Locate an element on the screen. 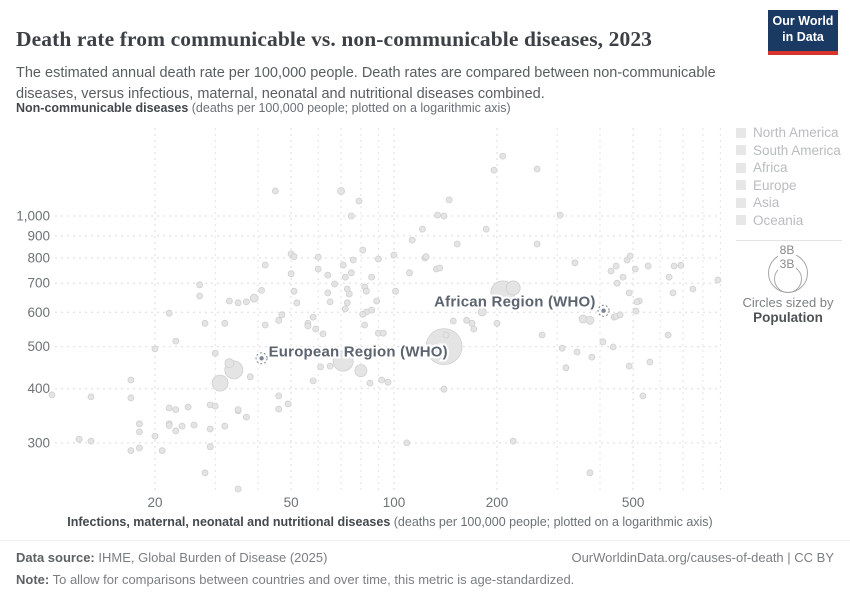 This screenshot has width=850, height=600. legend-item-asia: Asia is located at coordinates (791, 202).